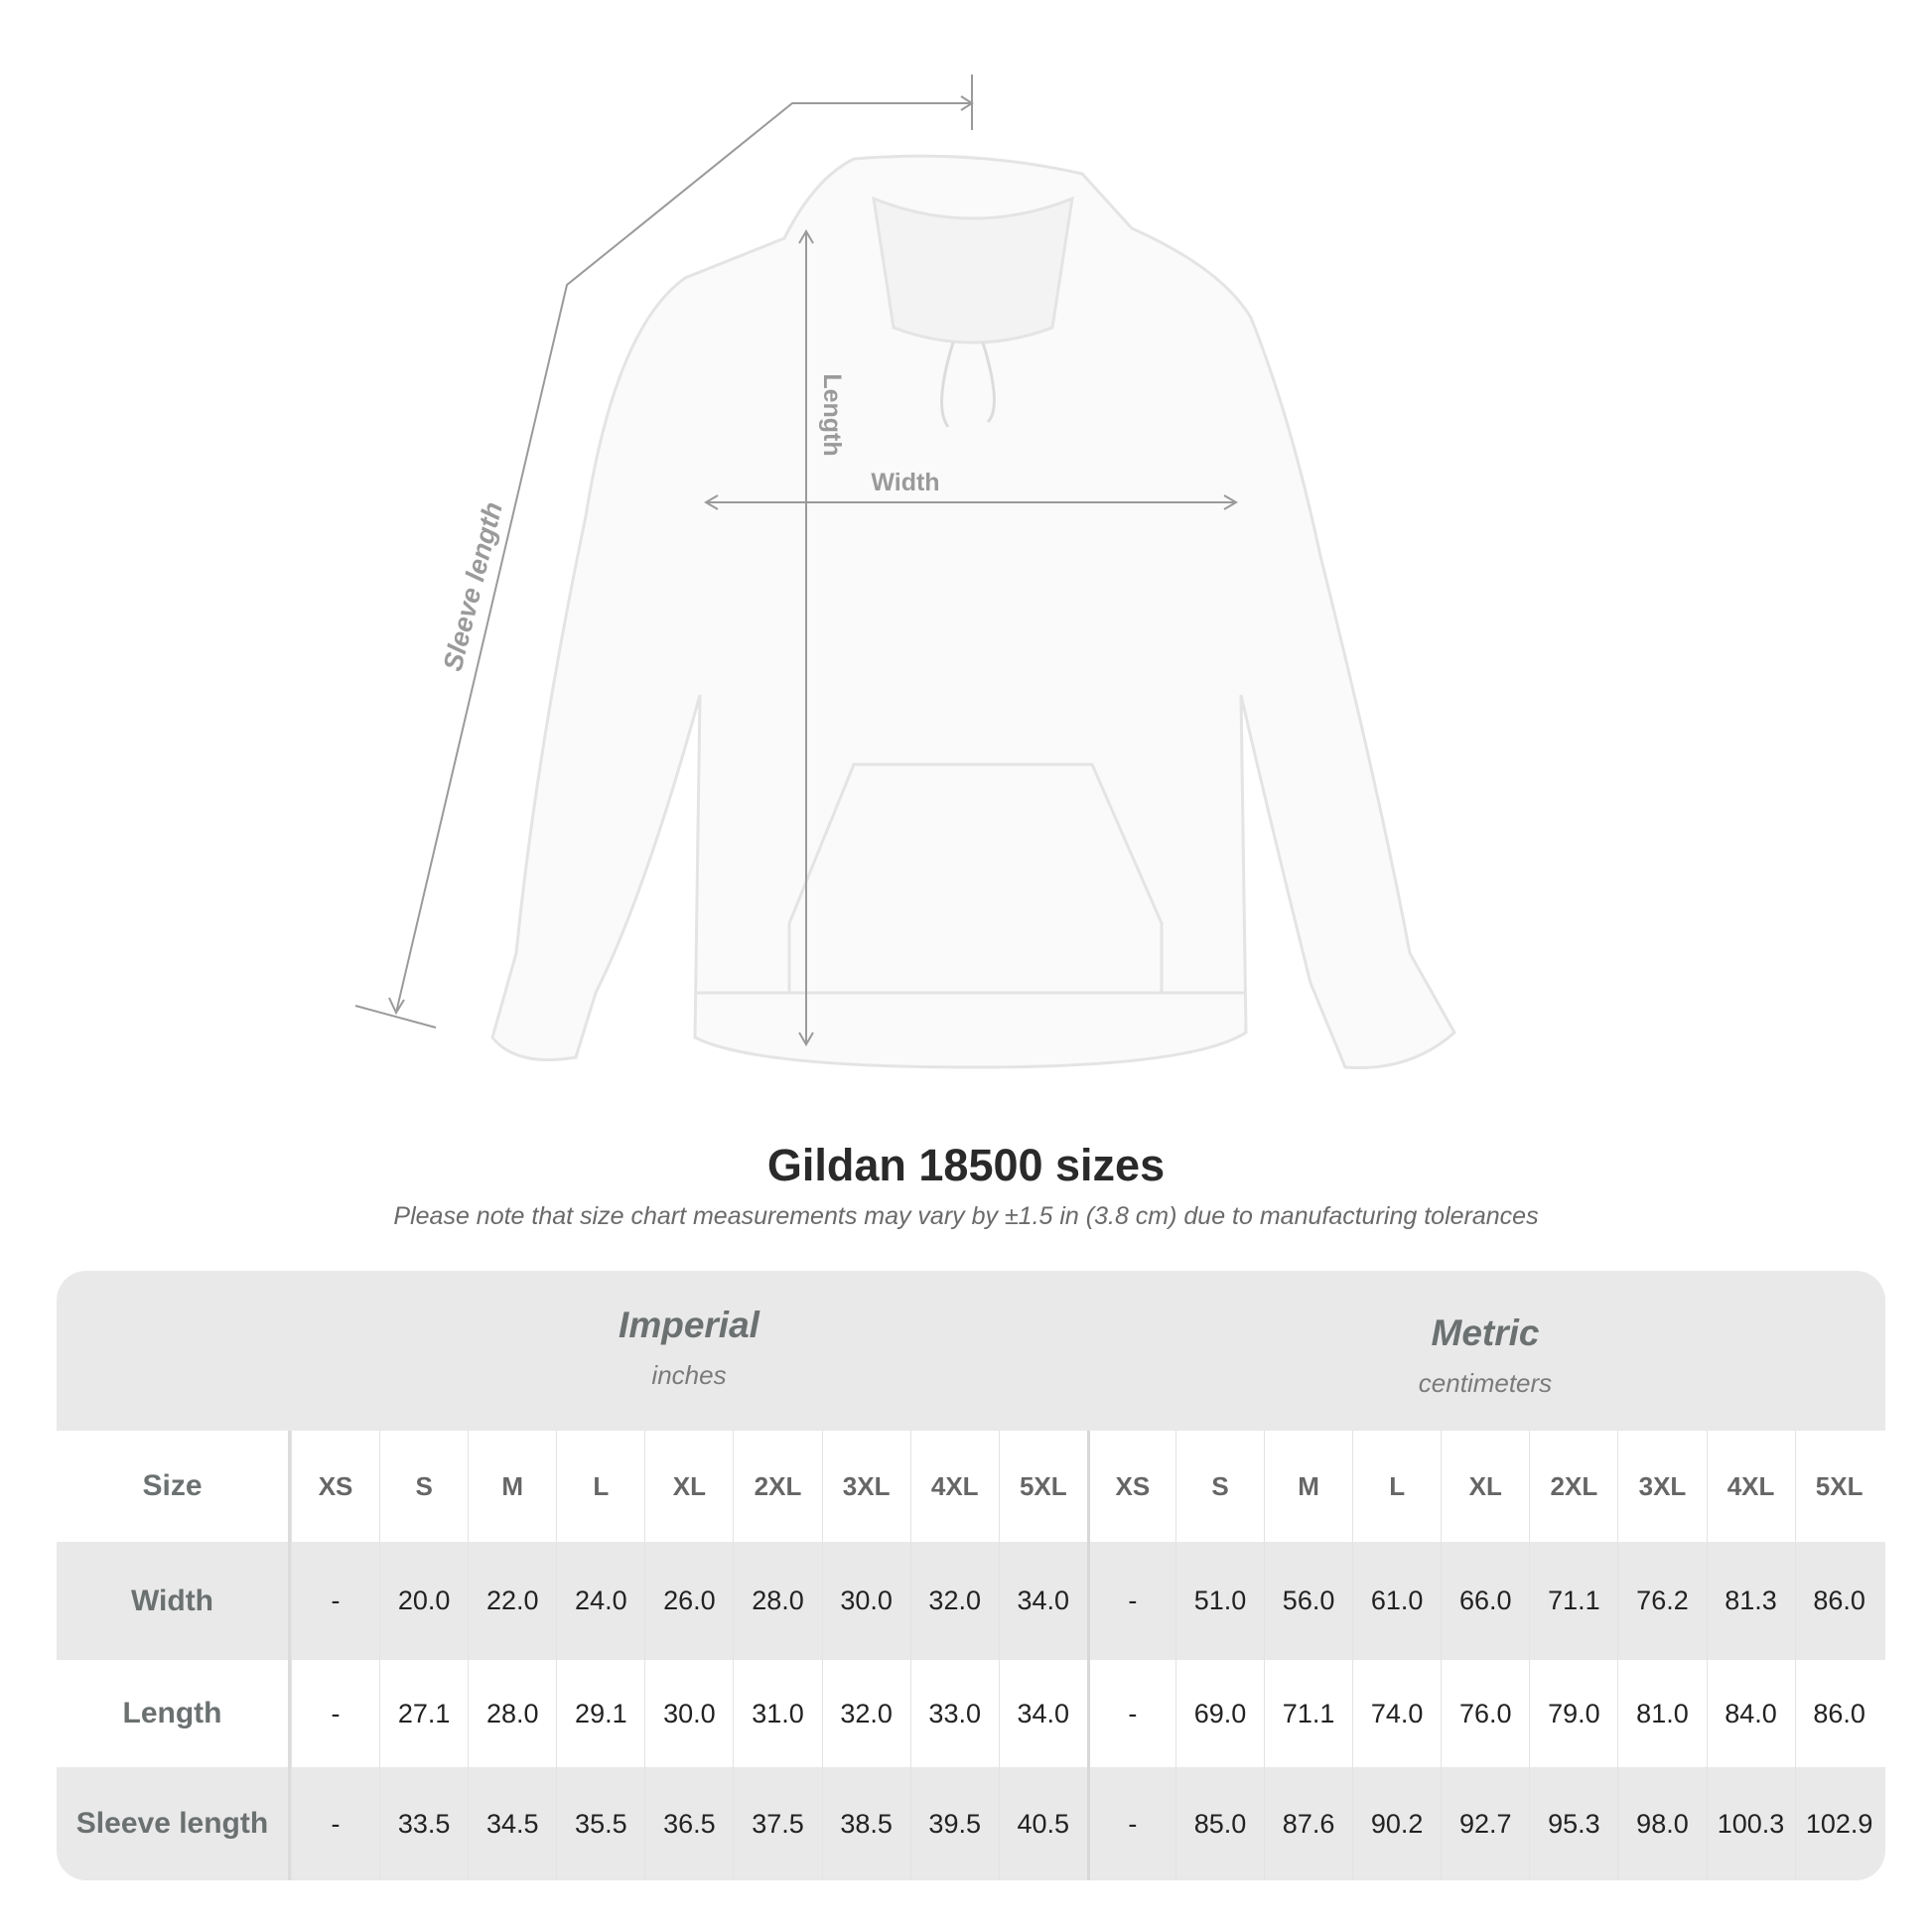 Image resolution: width=1932 pixels, height=1932 pixels. I want to click on value-metric: 92.7, so click(1485, 1823).